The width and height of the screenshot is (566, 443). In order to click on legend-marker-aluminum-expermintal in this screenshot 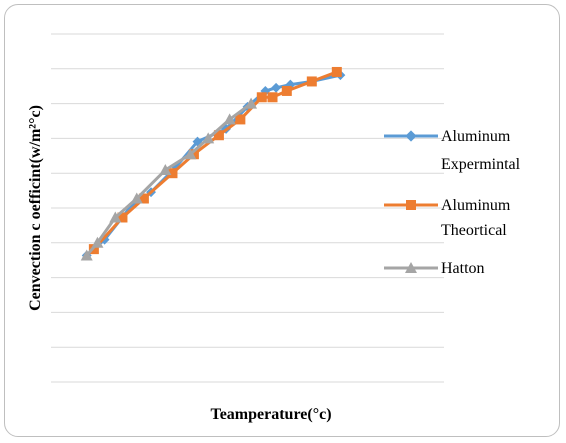, I will do `click(411, 136)`.